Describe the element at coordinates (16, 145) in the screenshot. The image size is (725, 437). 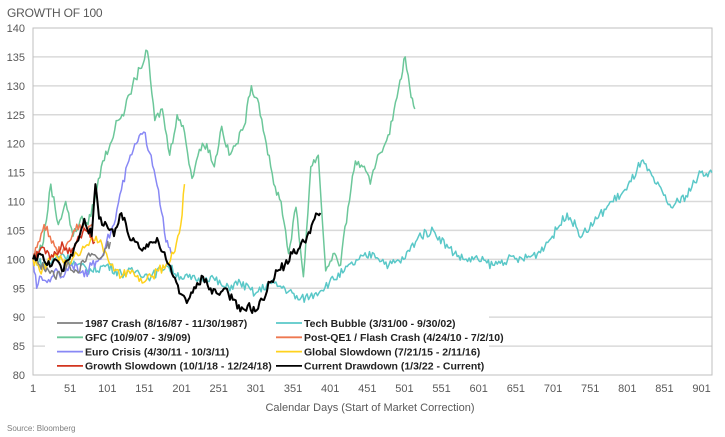
I see `y-tick-label: 120` at that location.